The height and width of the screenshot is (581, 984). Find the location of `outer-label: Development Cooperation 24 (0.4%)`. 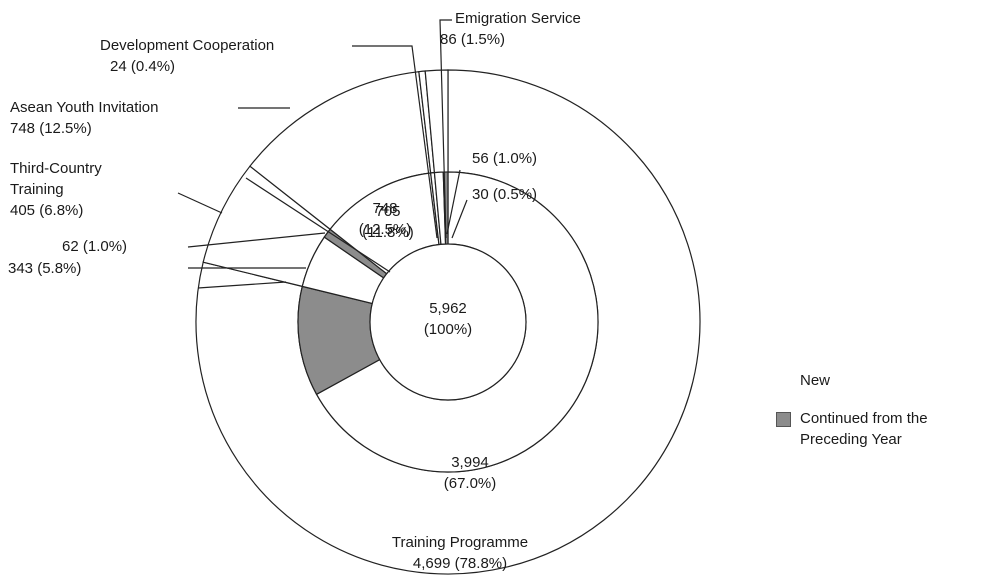

outer-label: Development Cooperation 24 (0.4%) is located at coordinates (187, 56).